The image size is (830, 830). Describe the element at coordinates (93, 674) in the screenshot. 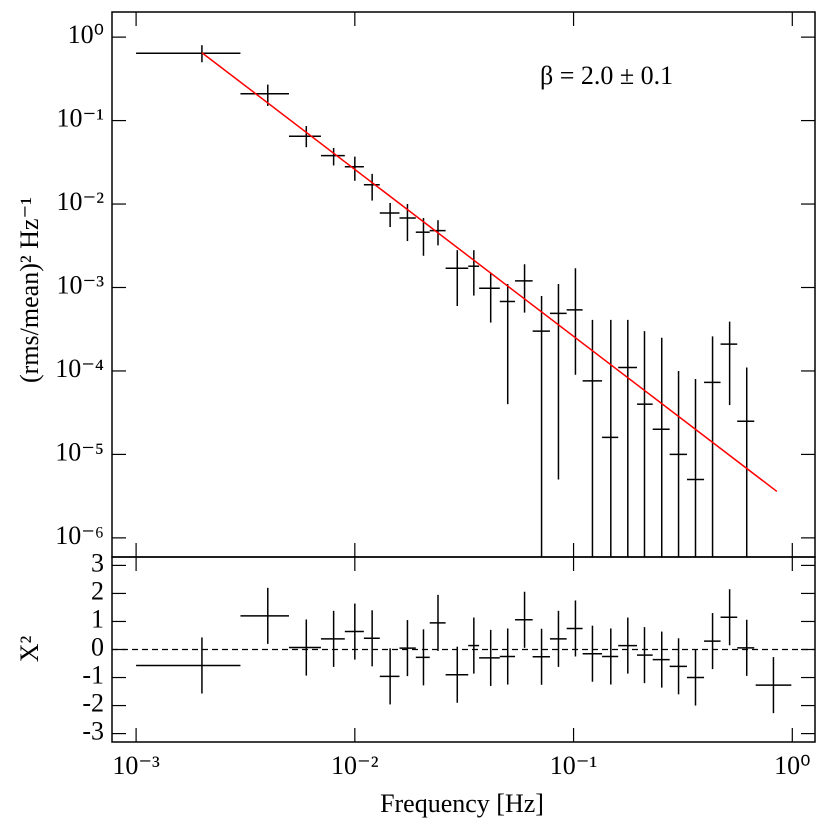

I see `y-tick-label: -1` at that location.